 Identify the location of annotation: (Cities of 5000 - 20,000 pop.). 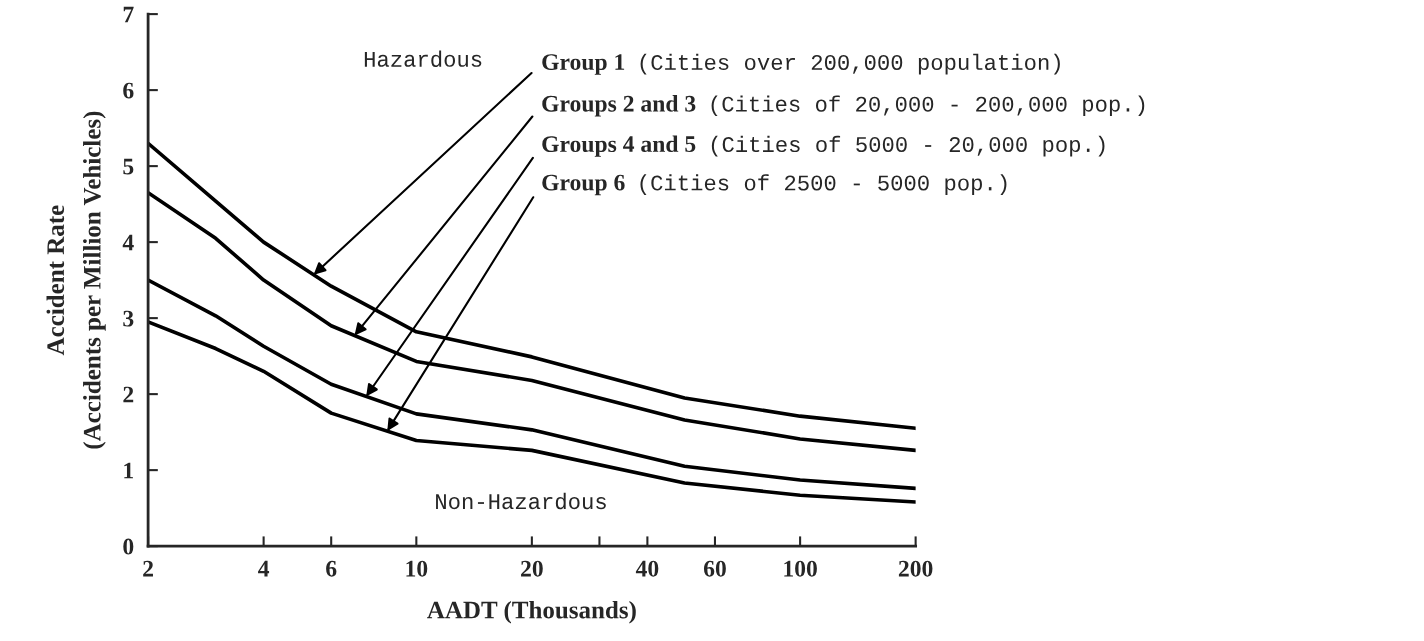
(908, 146).